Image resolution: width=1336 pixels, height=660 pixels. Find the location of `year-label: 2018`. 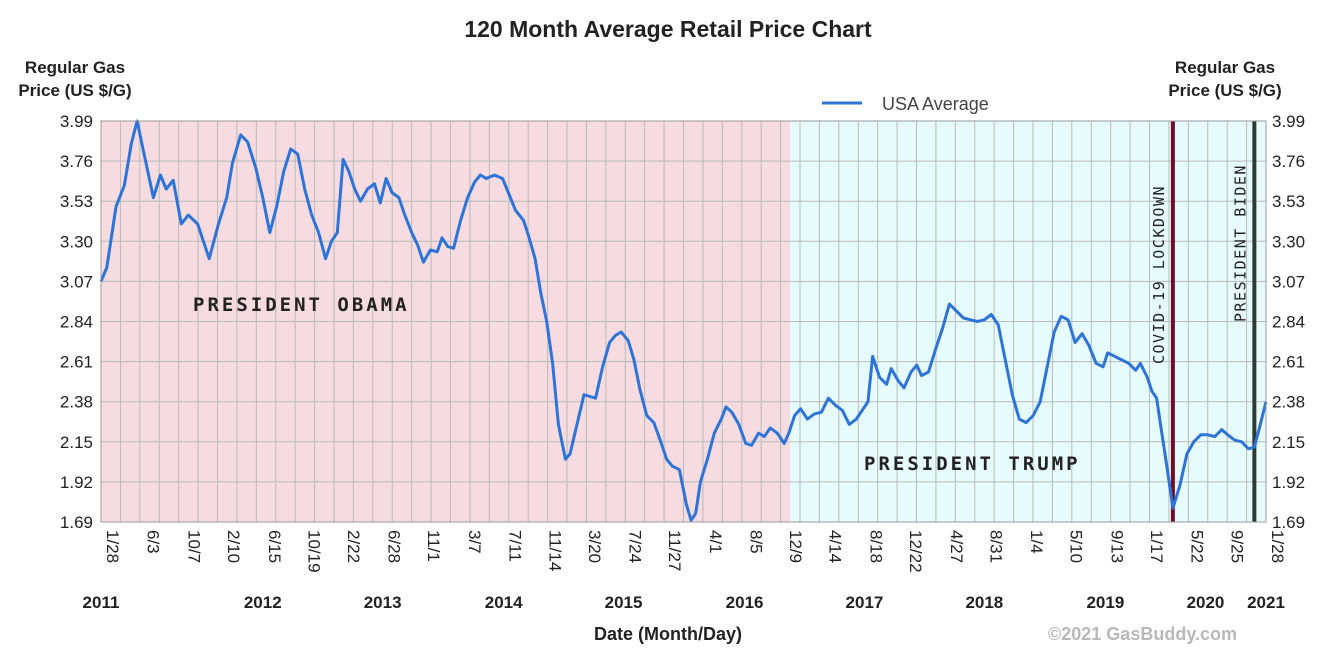

year-label: 2018 is located at coordinates (984, 602).